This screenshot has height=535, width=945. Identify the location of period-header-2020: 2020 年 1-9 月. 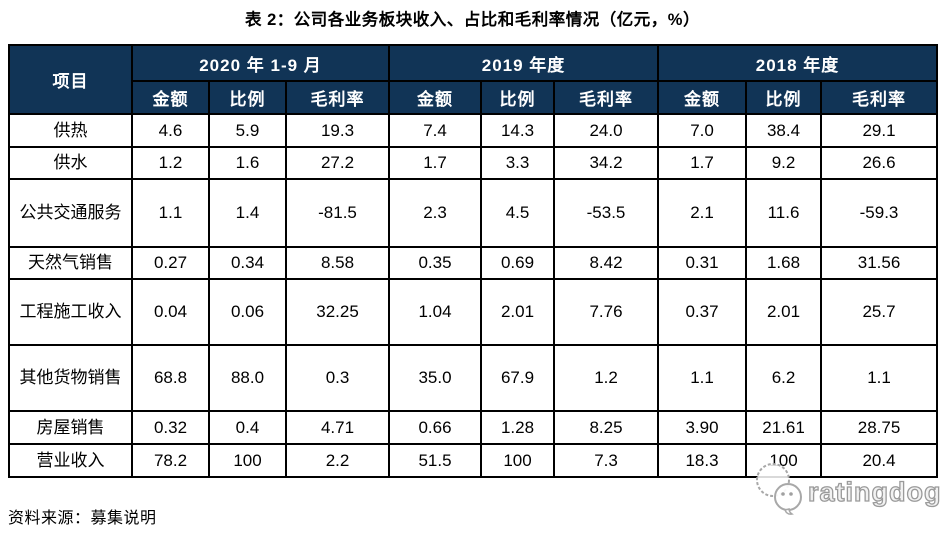
(260, 63).